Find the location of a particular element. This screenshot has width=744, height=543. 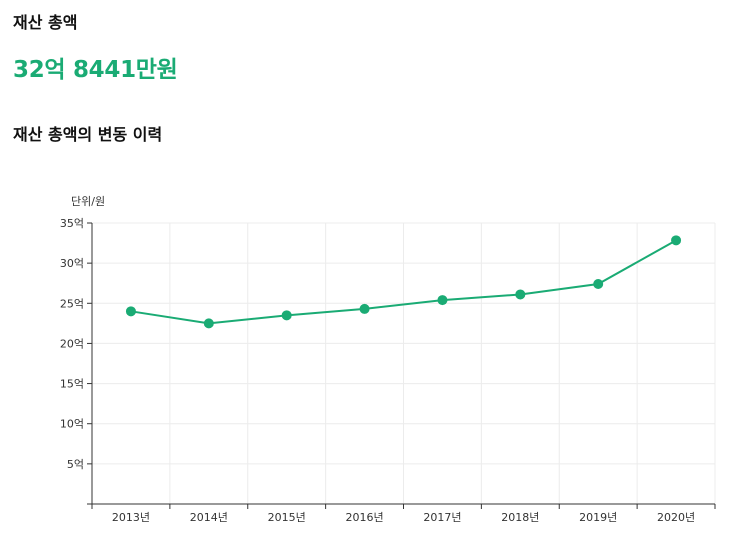

y-tick-label: 10억 is located at coordinates (72, 424).